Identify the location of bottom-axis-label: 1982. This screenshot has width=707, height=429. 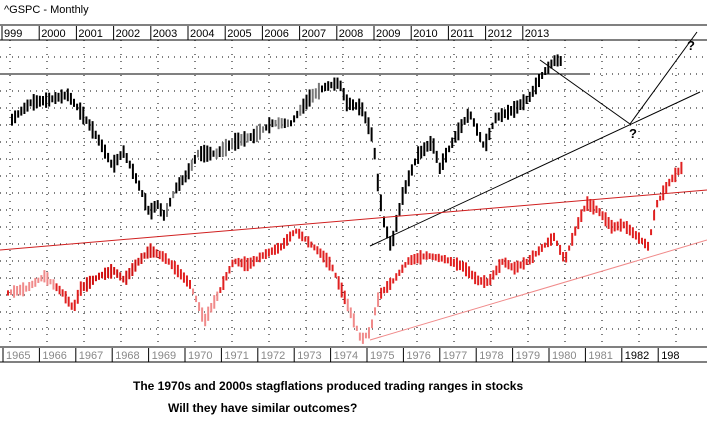
(637, 356).